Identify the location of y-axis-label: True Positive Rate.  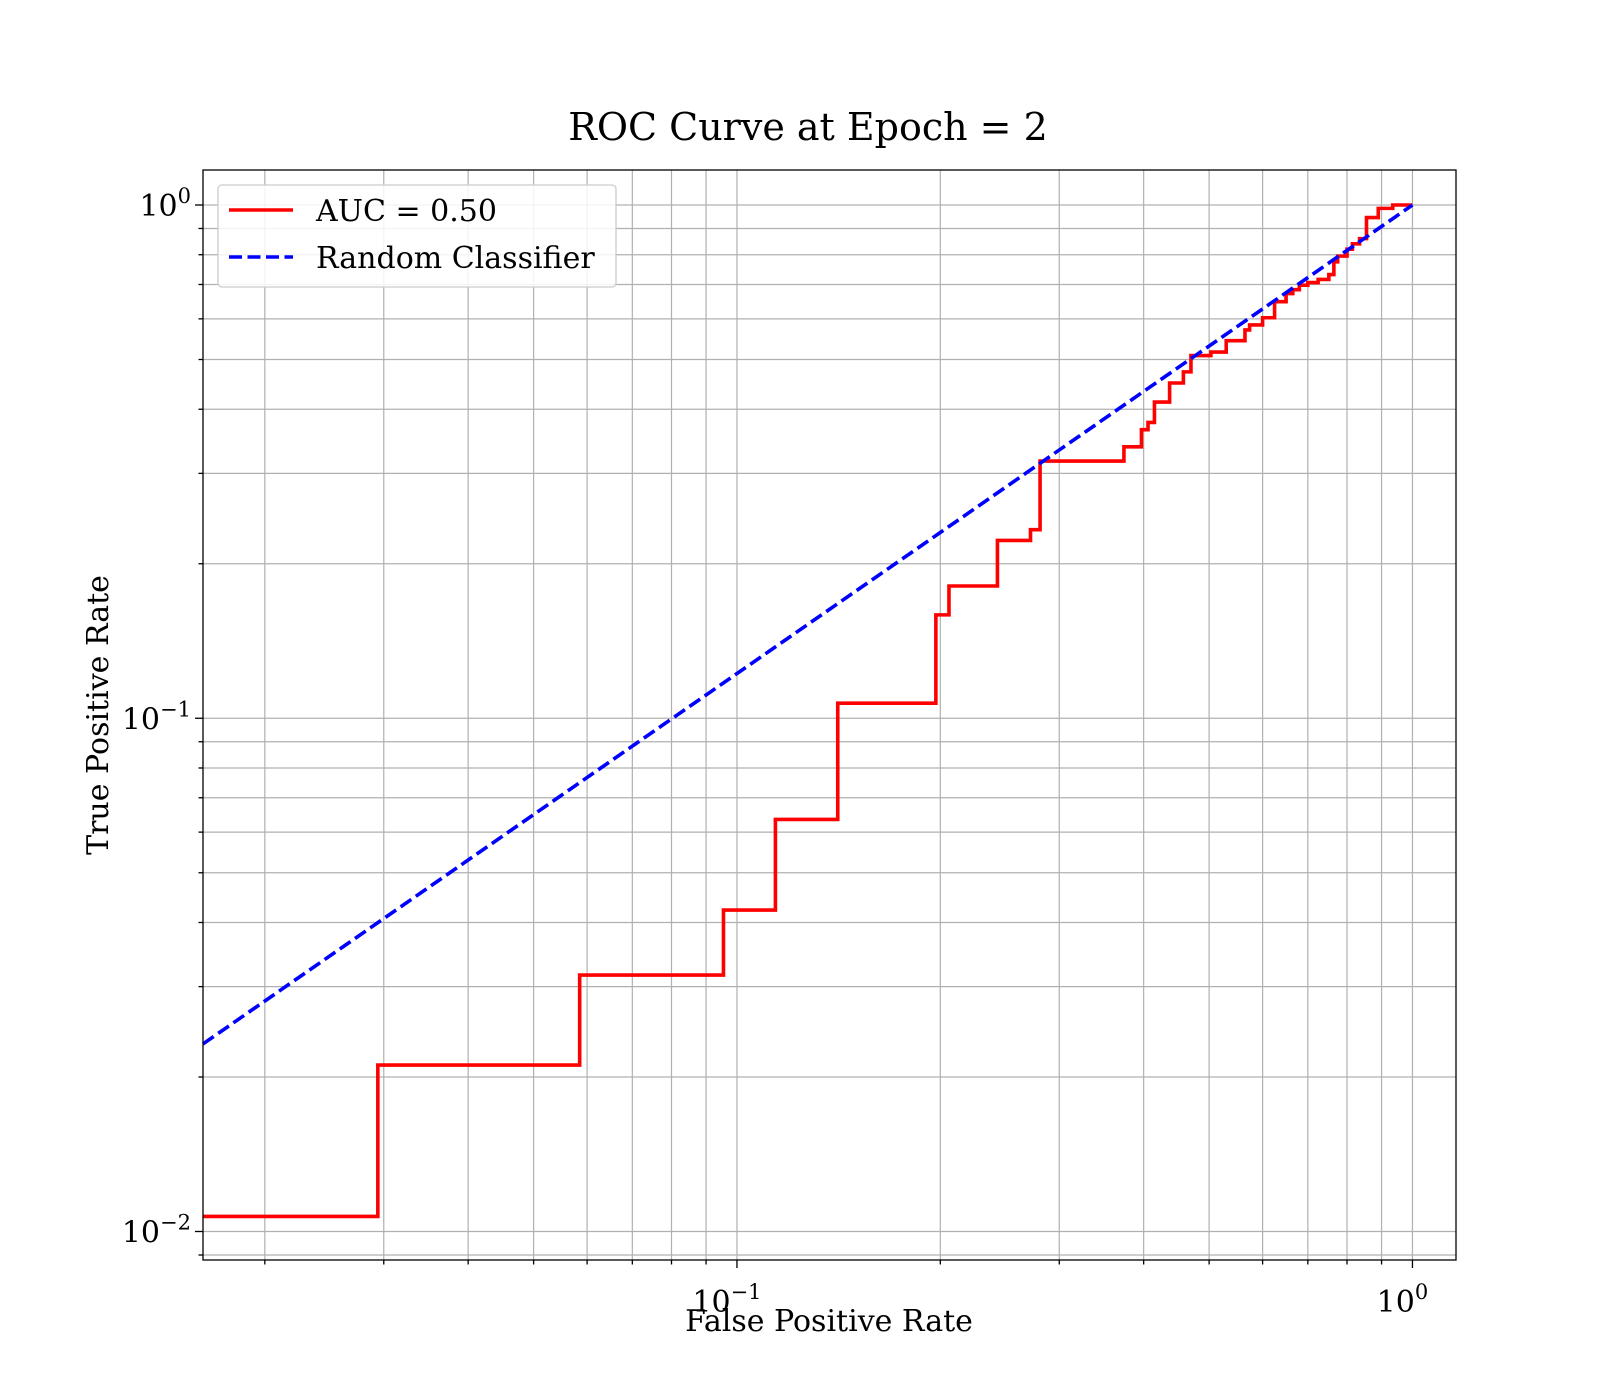
(98, 715).